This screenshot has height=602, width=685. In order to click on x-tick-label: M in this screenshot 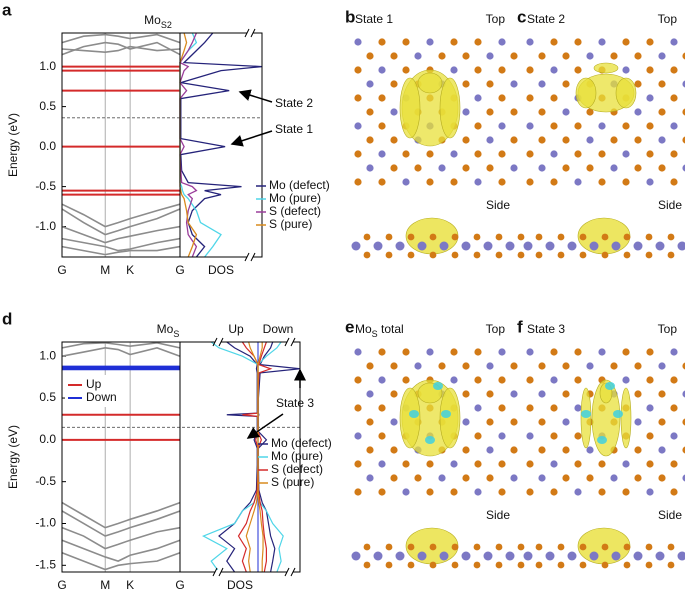, I will do `click(105, 585)`.